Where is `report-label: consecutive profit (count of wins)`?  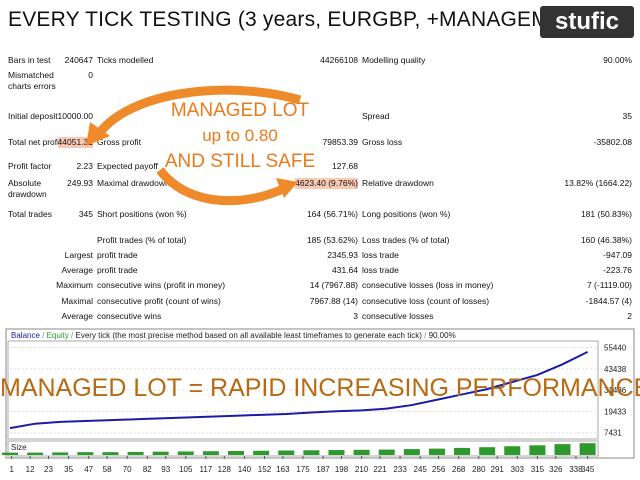 report-label: consecutive profit (count of wins) is located at coordinates (159, 301).